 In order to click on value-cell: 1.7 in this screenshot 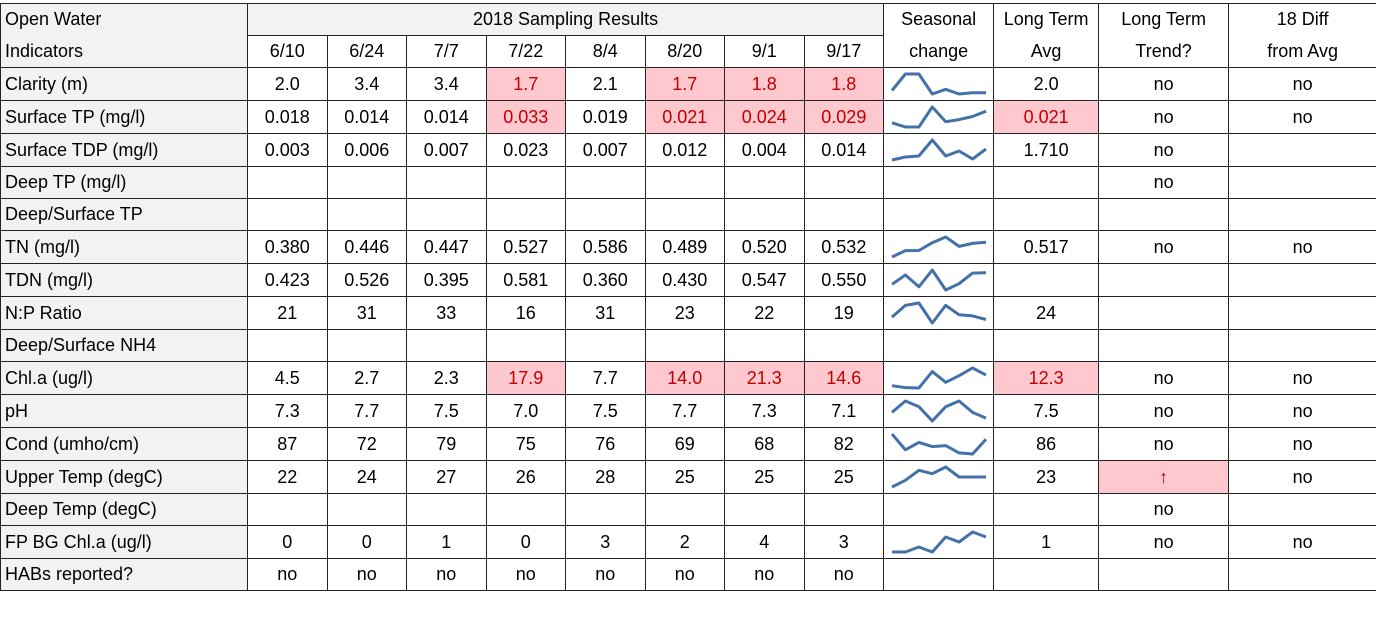, I will do `click(684, 84)`.